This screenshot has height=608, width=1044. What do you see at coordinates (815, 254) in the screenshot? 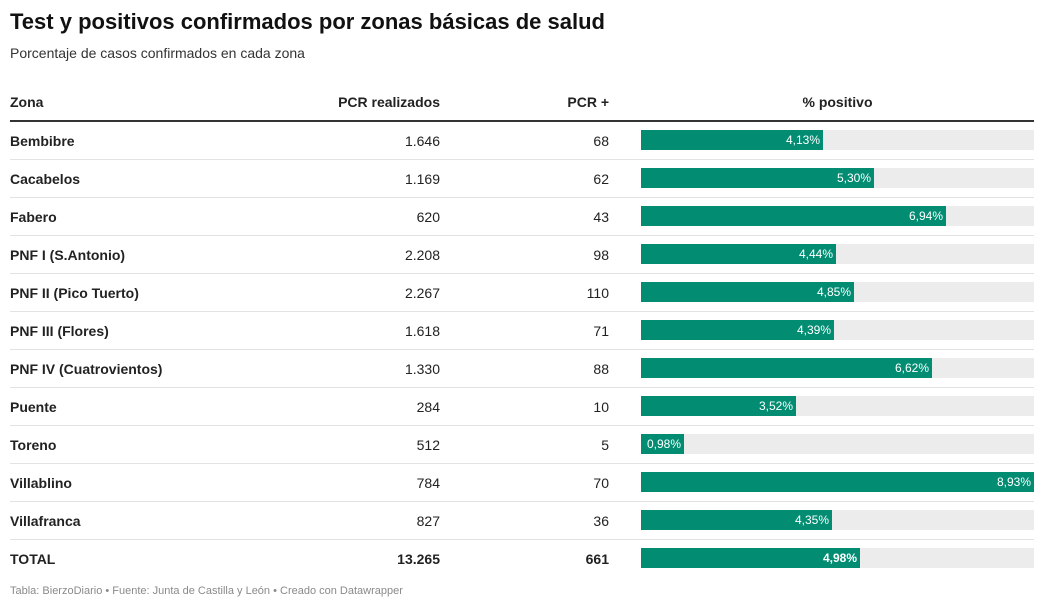
I see `bar-value-label: 4,44%` at bounding box center [815, 254].